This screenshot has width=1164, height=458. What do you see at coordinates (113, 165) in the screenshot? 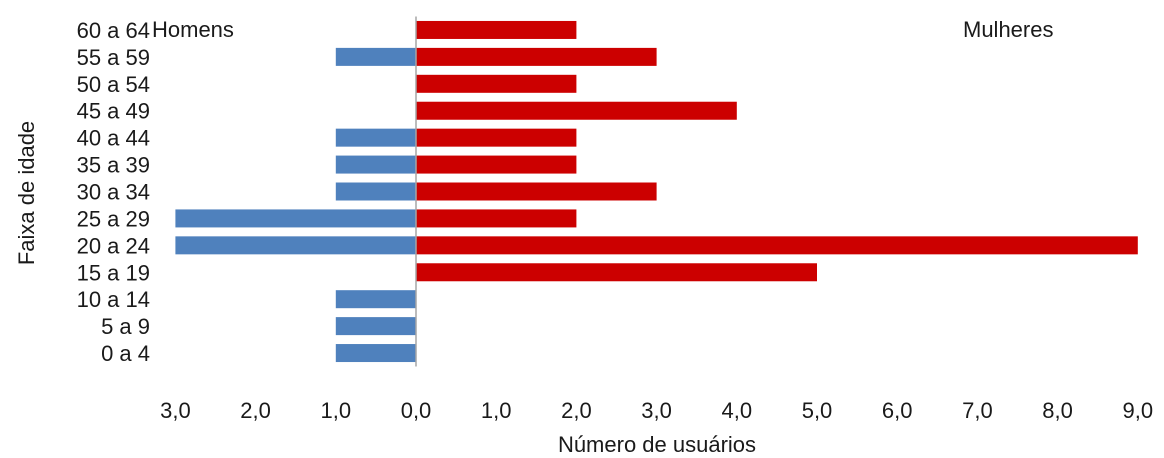
I see `category-label-35-a-39: 35 a 39` at bounding box center [113, 165].